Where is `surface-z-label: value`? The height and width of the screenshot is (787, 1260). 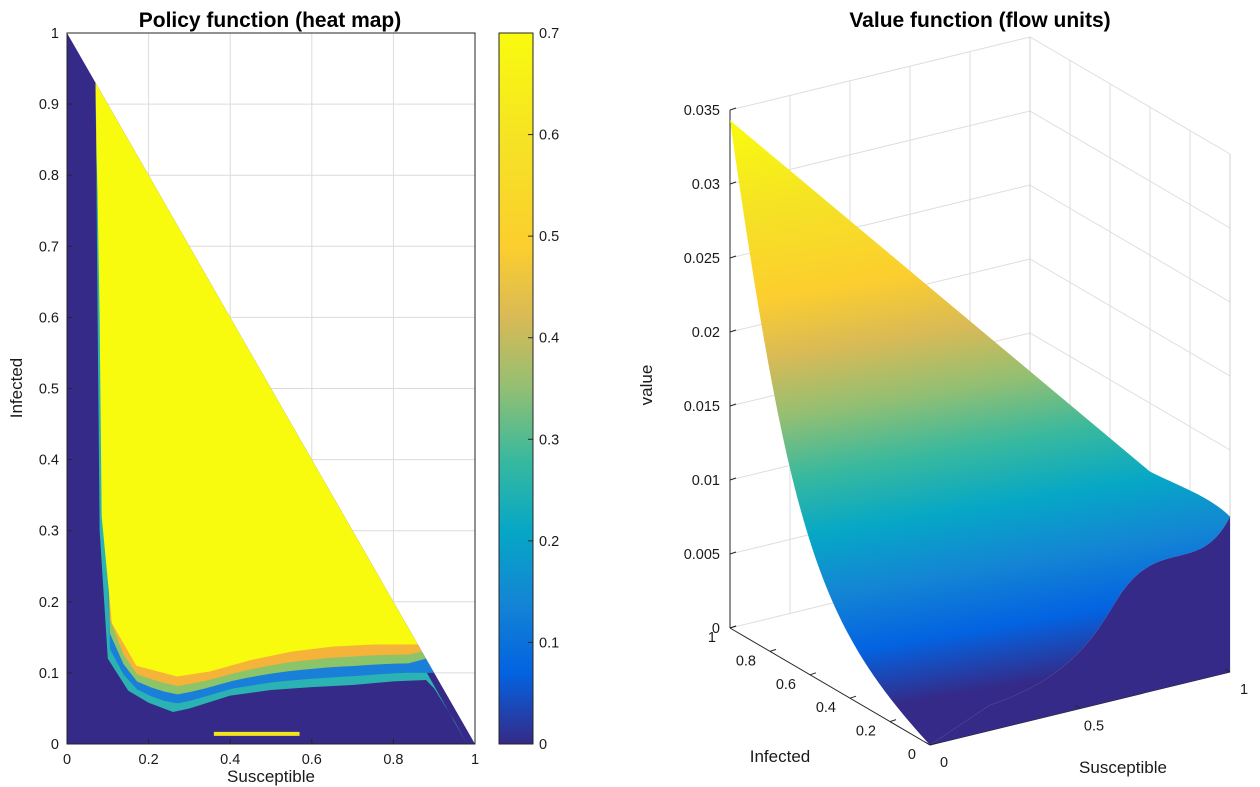
surface-z-label: value is located at coordinates (646, 385).